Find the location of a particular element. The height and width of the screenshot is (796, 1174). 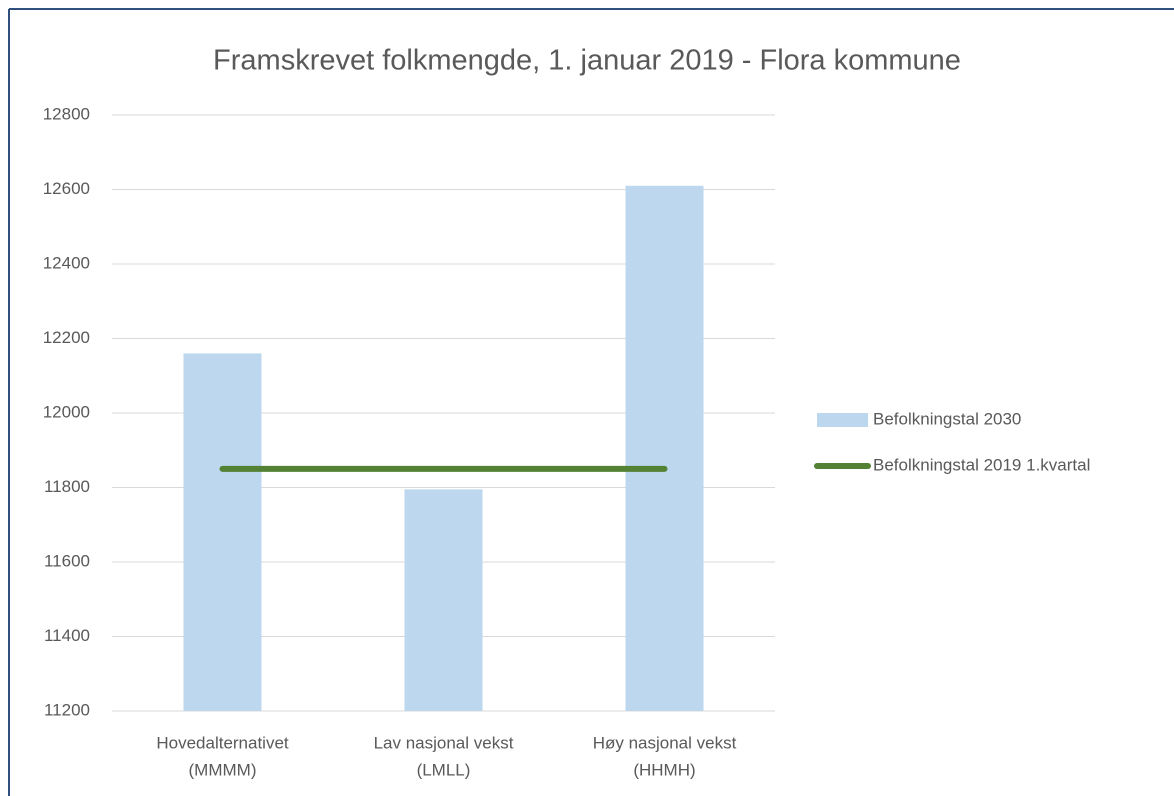

legend-label: Befolkningstal 2030 is located at coordinates (947, 418).